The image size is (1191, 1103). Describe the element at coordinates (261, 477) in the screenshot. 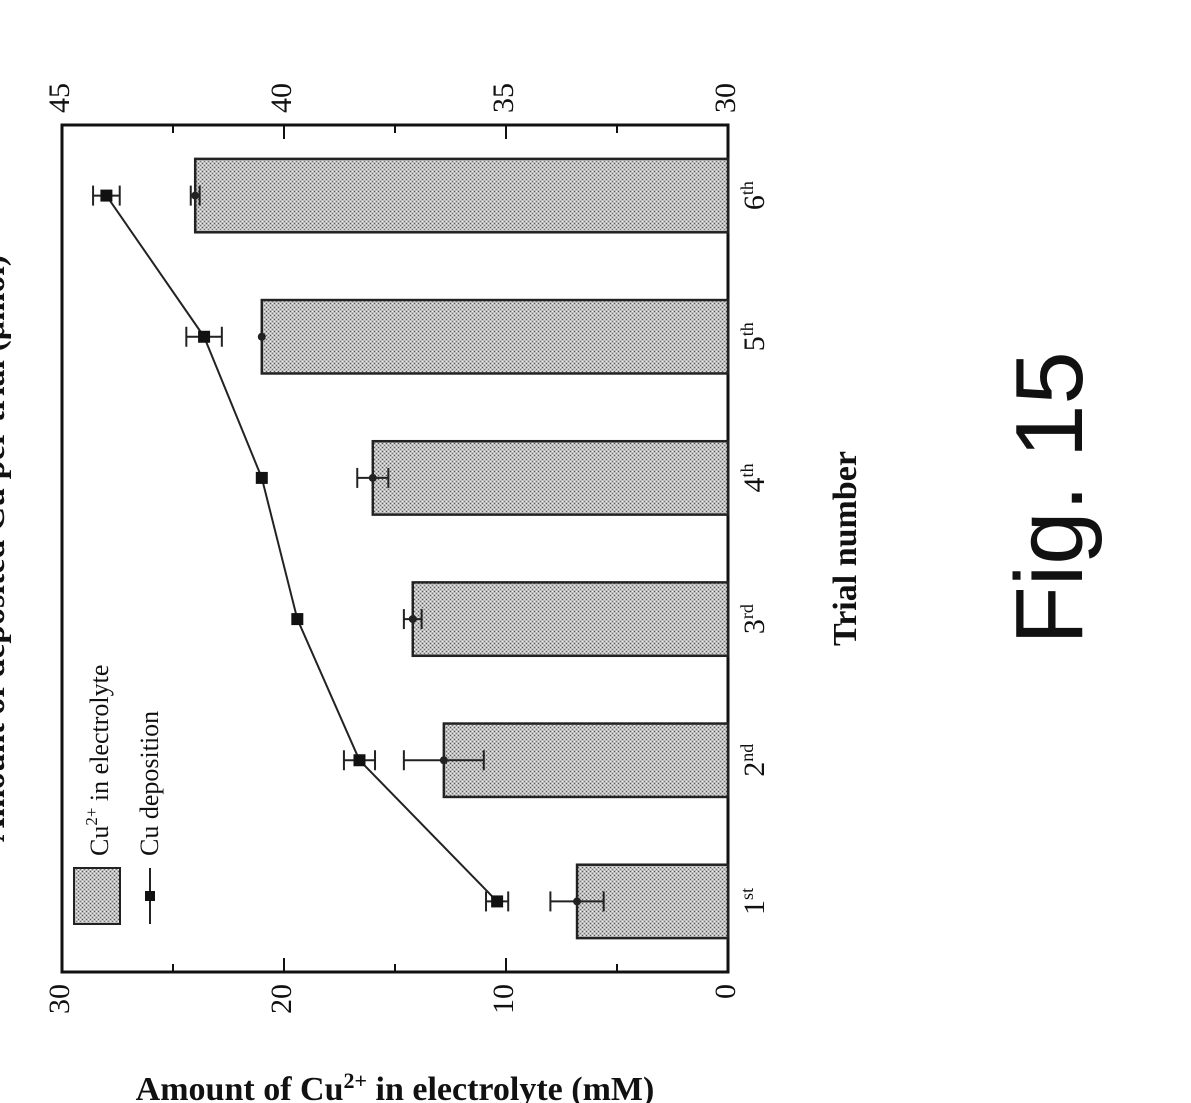

I see `deposition-point-4th` at that location.